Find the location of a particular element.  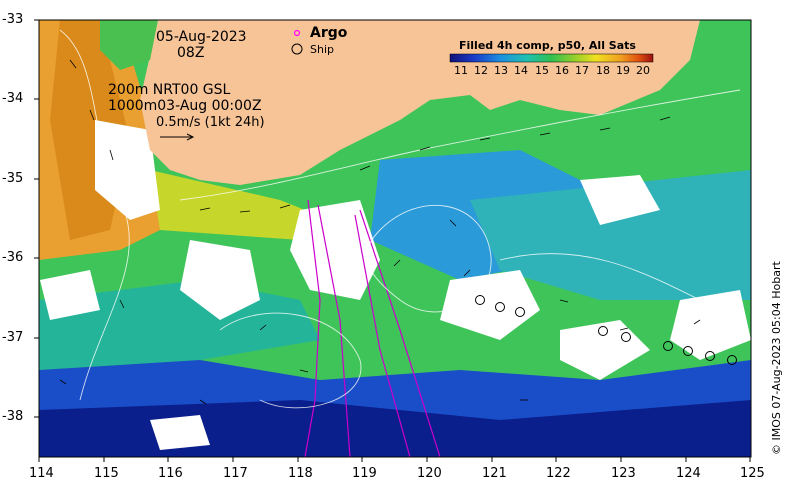

y-tick-label: -36 is located at coordinates (13, 257).